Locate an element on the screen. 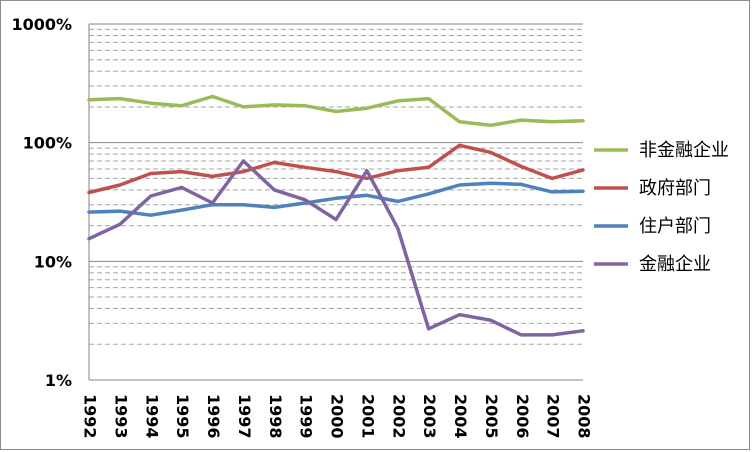  y-axis-tick-labels: 1% 10% 100% 1000% is located at coordinates (41, 202).